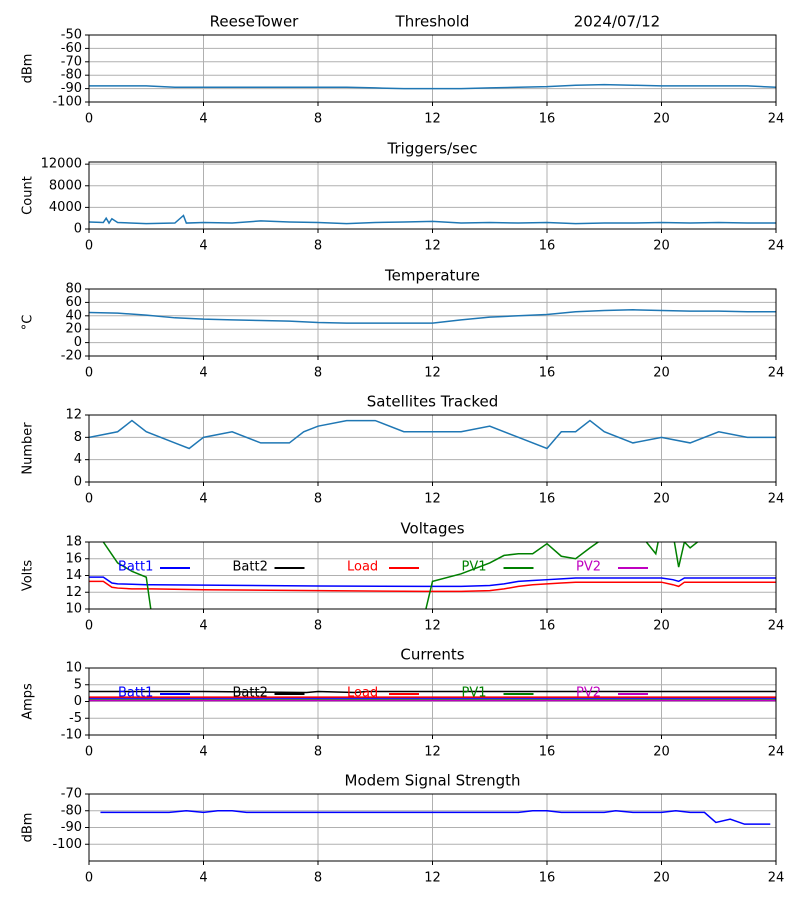  I want to click on panel-title: Threshold, so click(432, 22).